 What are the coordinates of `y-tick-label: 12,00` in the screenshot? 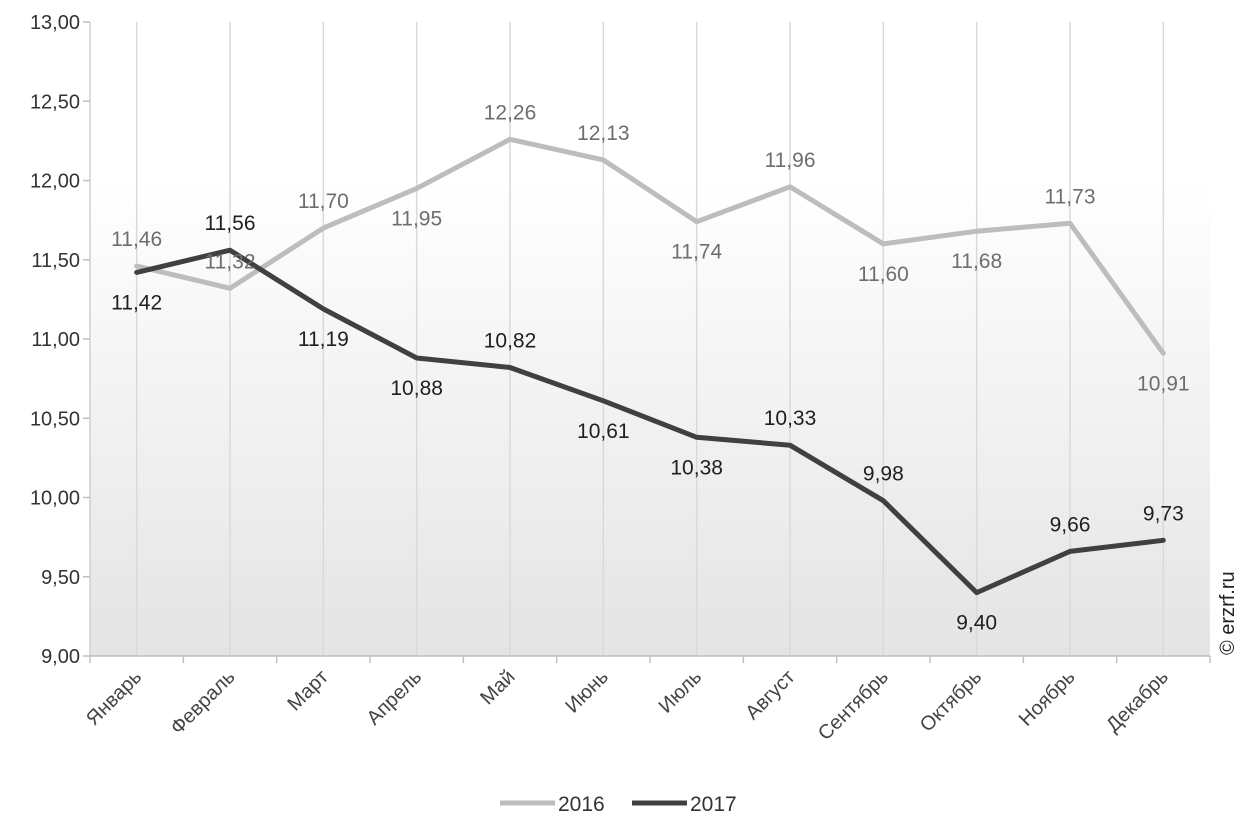 It's located at (55, 182).